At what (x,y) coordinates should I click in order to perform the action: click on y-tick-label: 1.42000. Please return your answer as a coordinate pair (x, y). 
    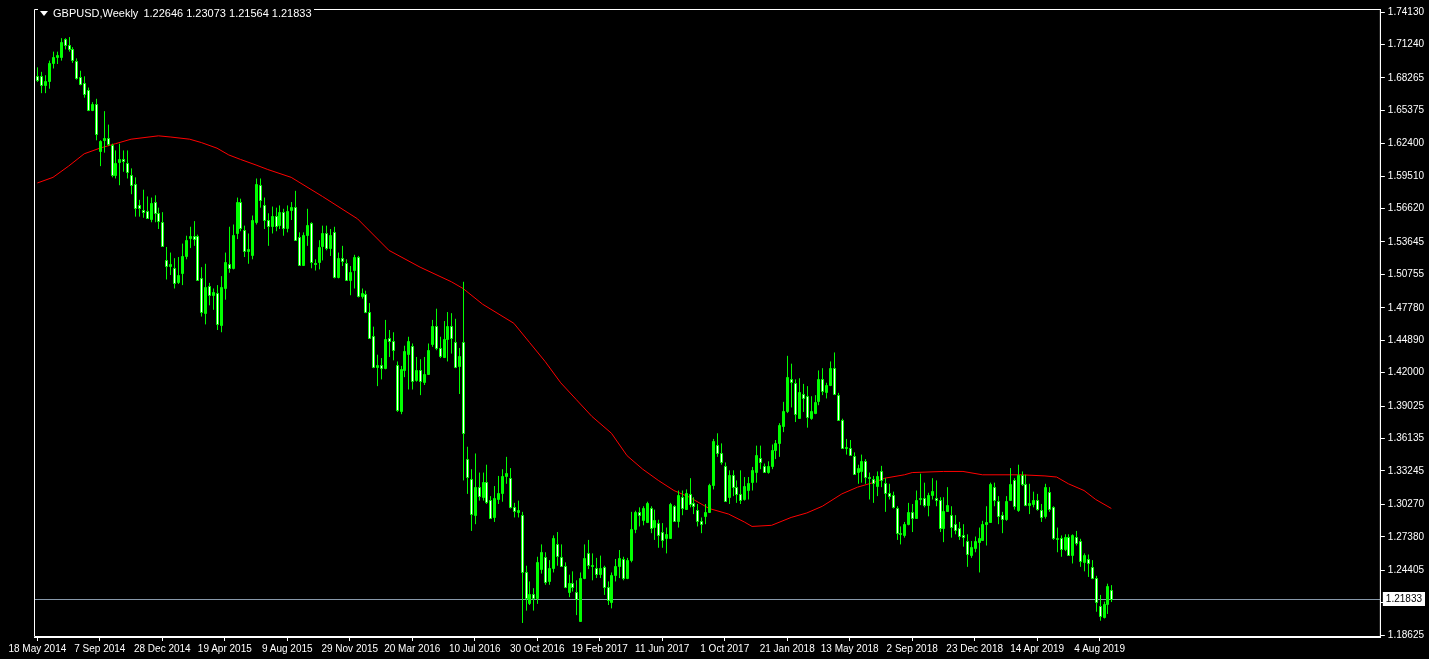
    Looking at the image, I should click on (1406, 372).